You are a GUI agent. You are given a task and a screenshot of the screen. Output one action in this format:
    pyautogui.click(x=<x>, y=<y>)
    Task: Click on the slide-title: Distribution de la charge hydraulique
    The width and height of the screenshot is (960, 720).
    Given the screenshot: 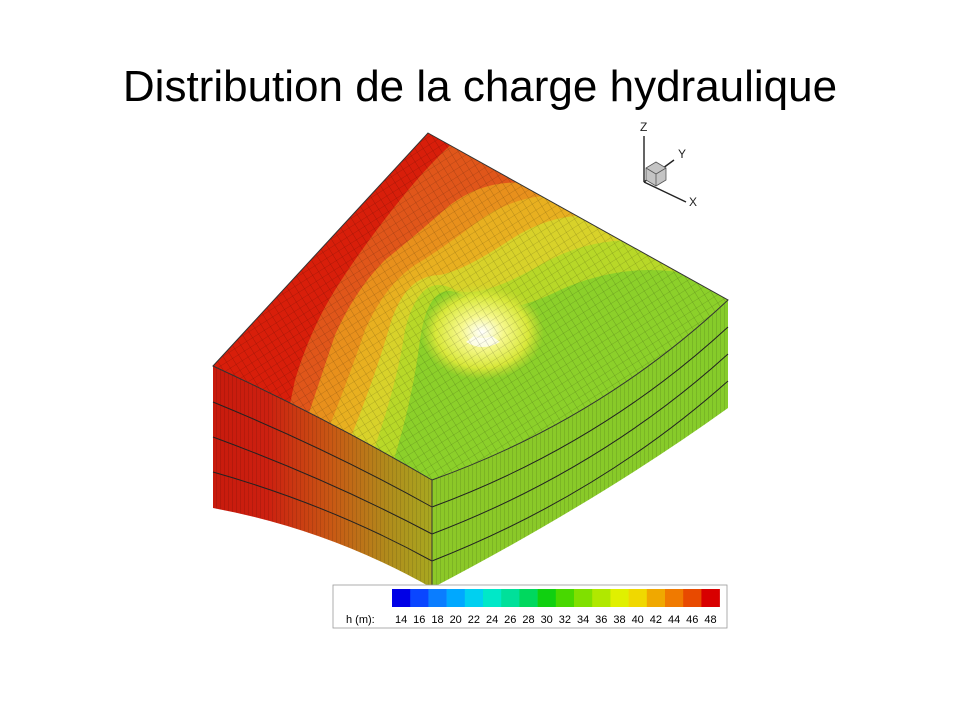 What is the action you would take?
    pyautogui.click(x=480, y=86)
    